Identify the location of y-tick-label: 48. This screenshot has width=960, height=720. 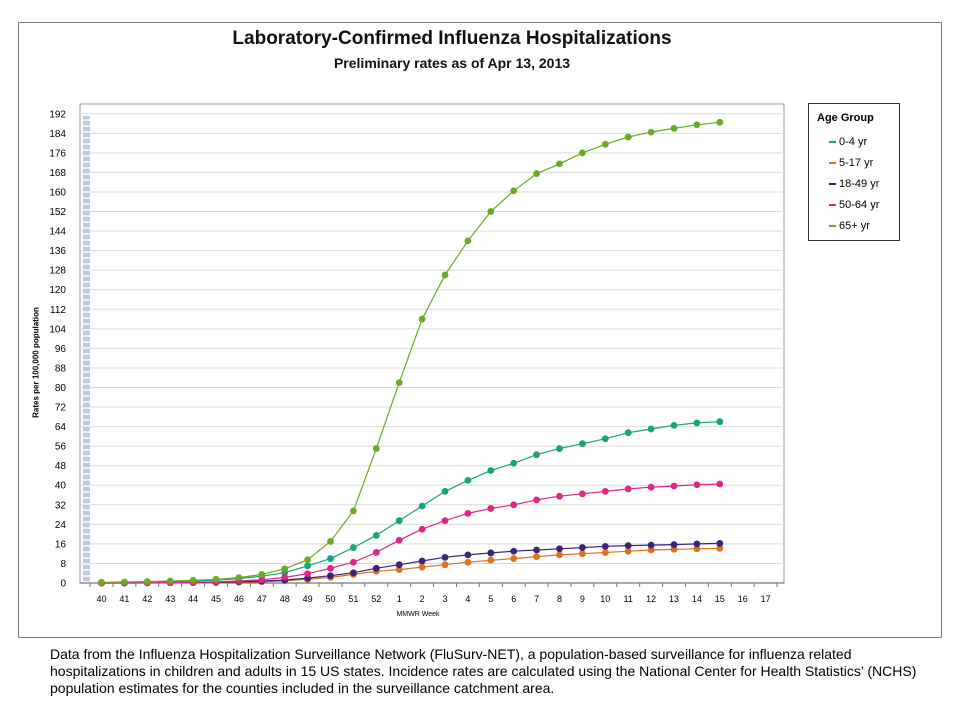
(61, 466).